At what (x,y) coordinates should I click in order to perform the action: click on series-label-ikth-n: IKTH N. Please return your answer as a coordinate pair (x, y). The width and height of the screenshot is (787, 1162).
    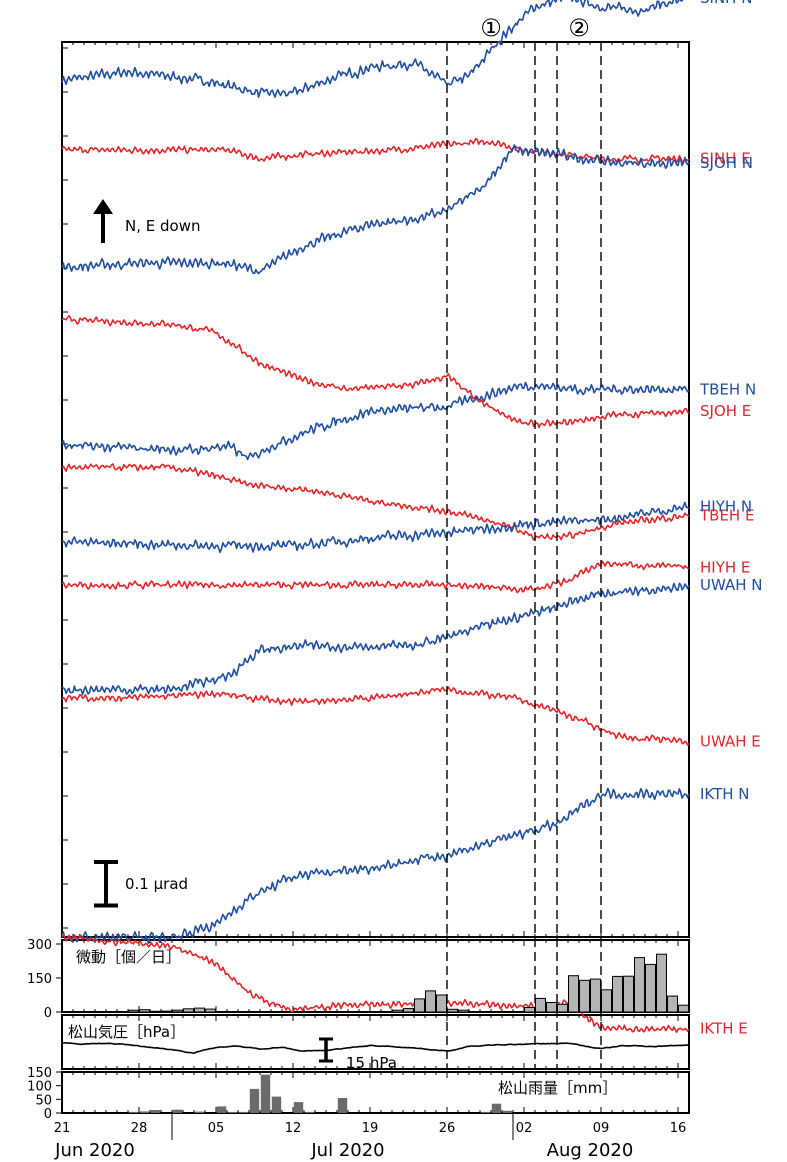
    Looking at the image, I should click on (725, 794).